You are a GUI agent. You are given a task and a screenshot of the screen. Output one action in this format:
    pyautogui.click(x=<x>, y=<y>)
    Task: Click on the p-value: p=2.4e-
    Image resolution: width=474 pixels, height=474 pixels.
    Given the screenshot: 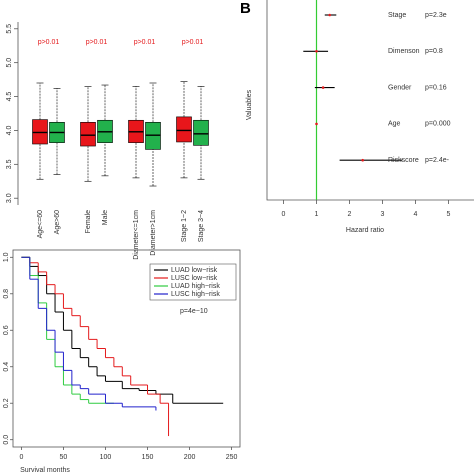 What is the action you would take?
    pyautogui.click(x=437, y=160)
    